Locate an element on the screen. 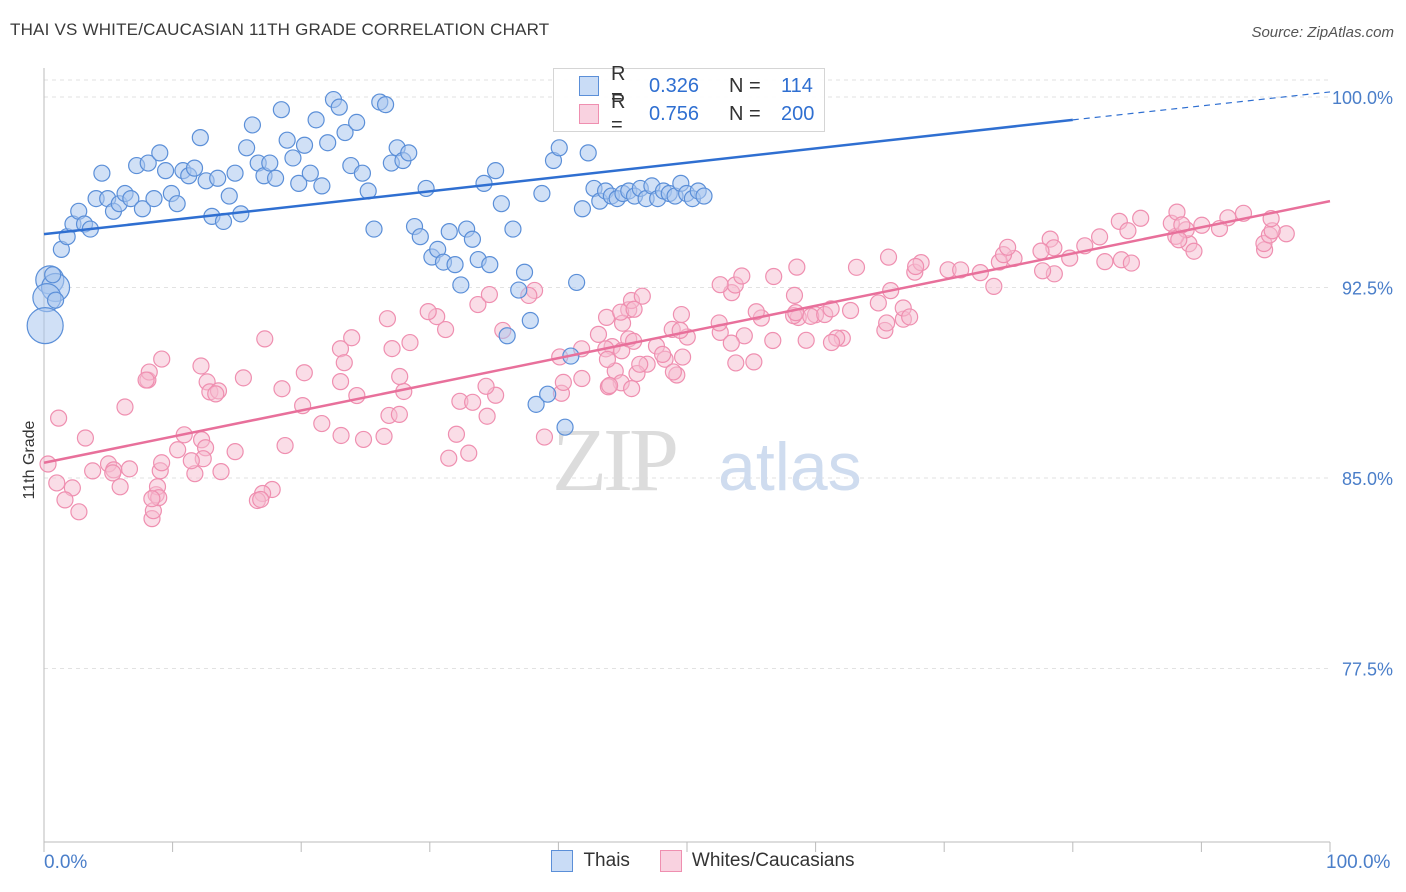  x-tick-label-min: 0.0% is located at coordinates (66, 862).